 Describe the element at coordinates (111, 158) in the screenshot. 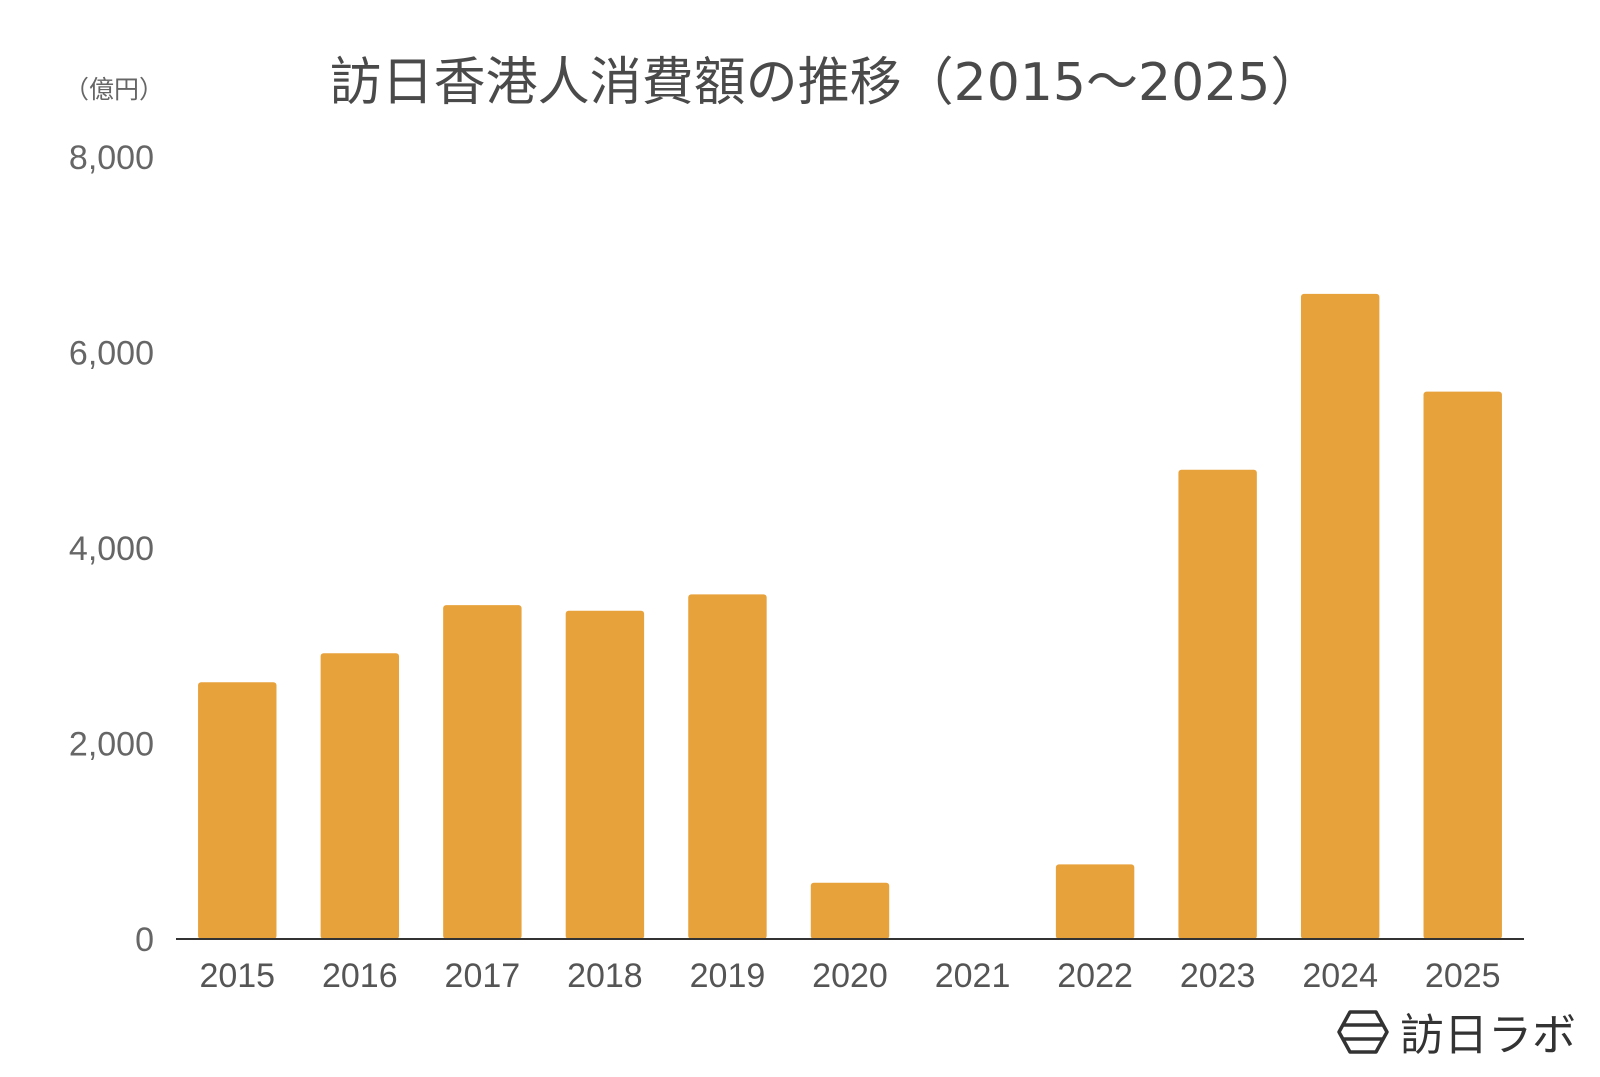

I see `y-tick-label: 8,000` at that location.